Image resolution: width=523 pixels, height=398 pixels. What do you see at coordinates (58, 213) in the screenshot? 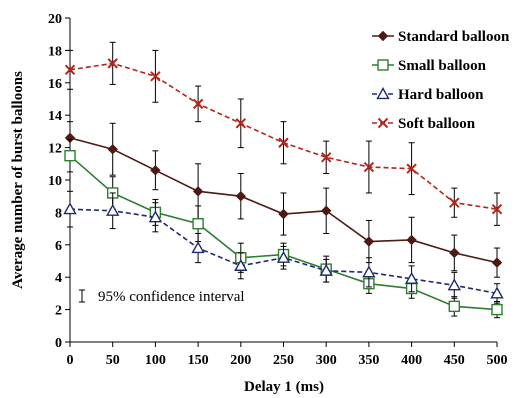
I see `y-tick-label: 8` at bounding box center [58, 213].